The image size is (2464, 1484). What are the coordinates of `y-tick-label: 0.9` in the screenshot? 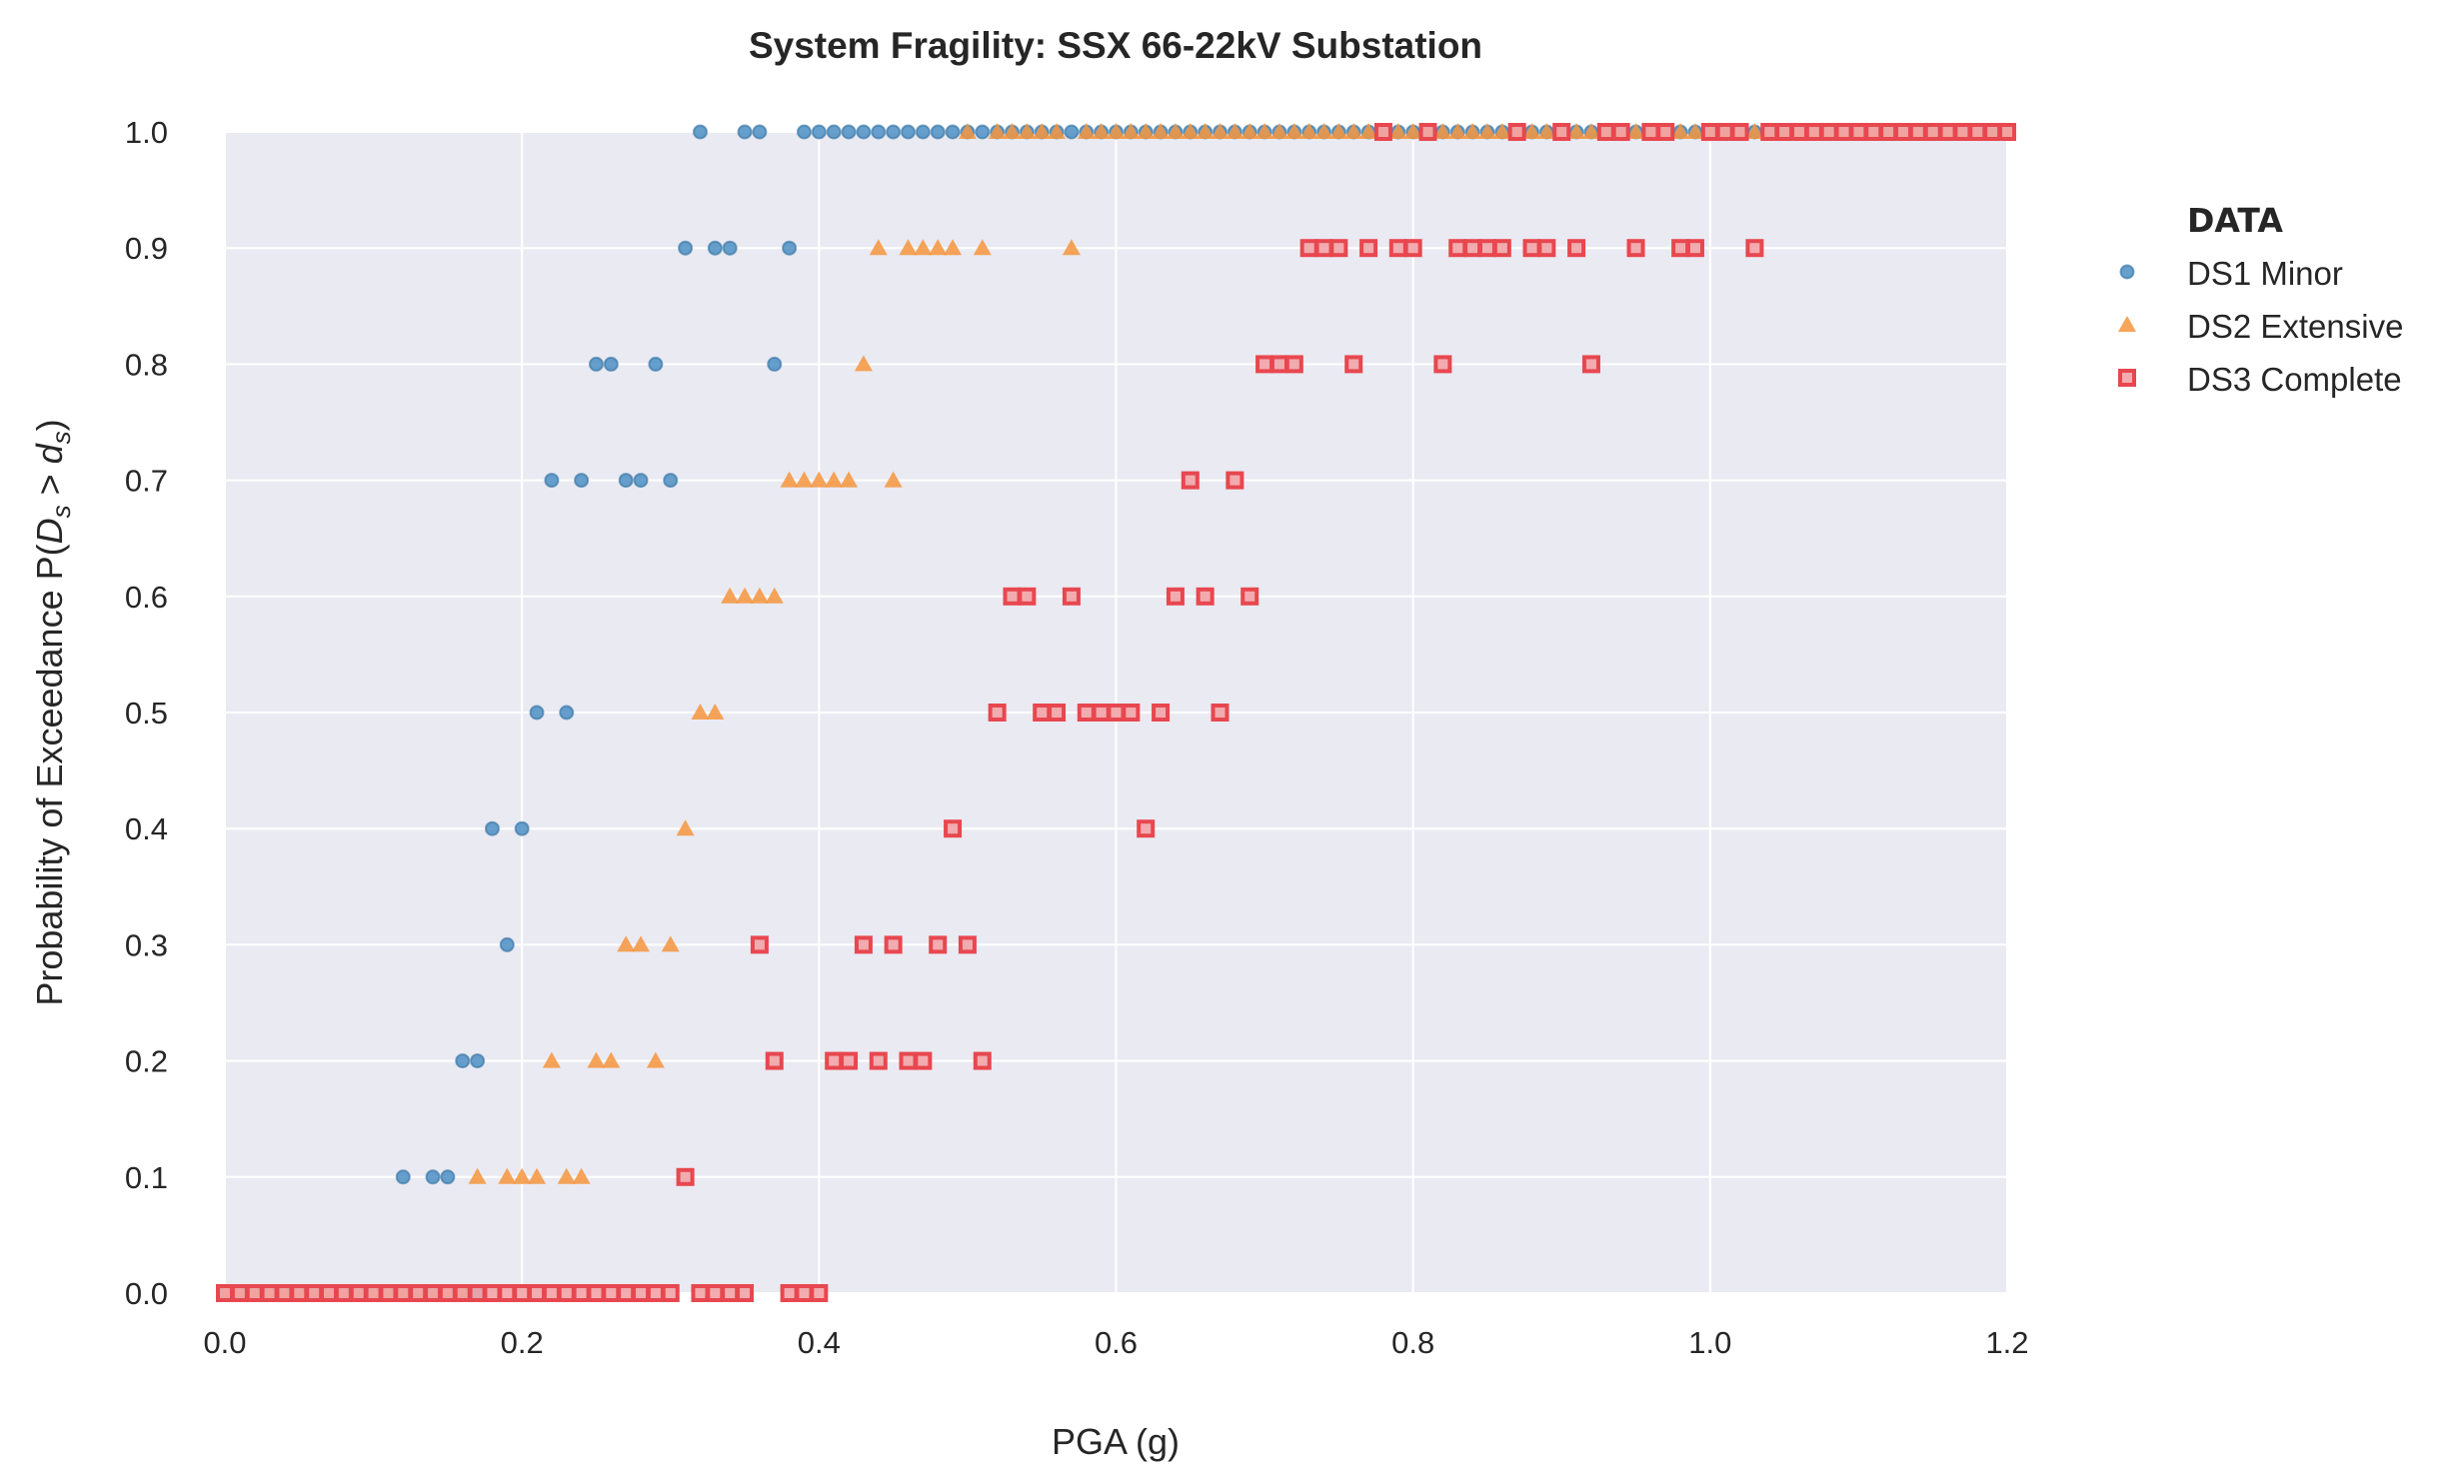 It's located at (146, 248).